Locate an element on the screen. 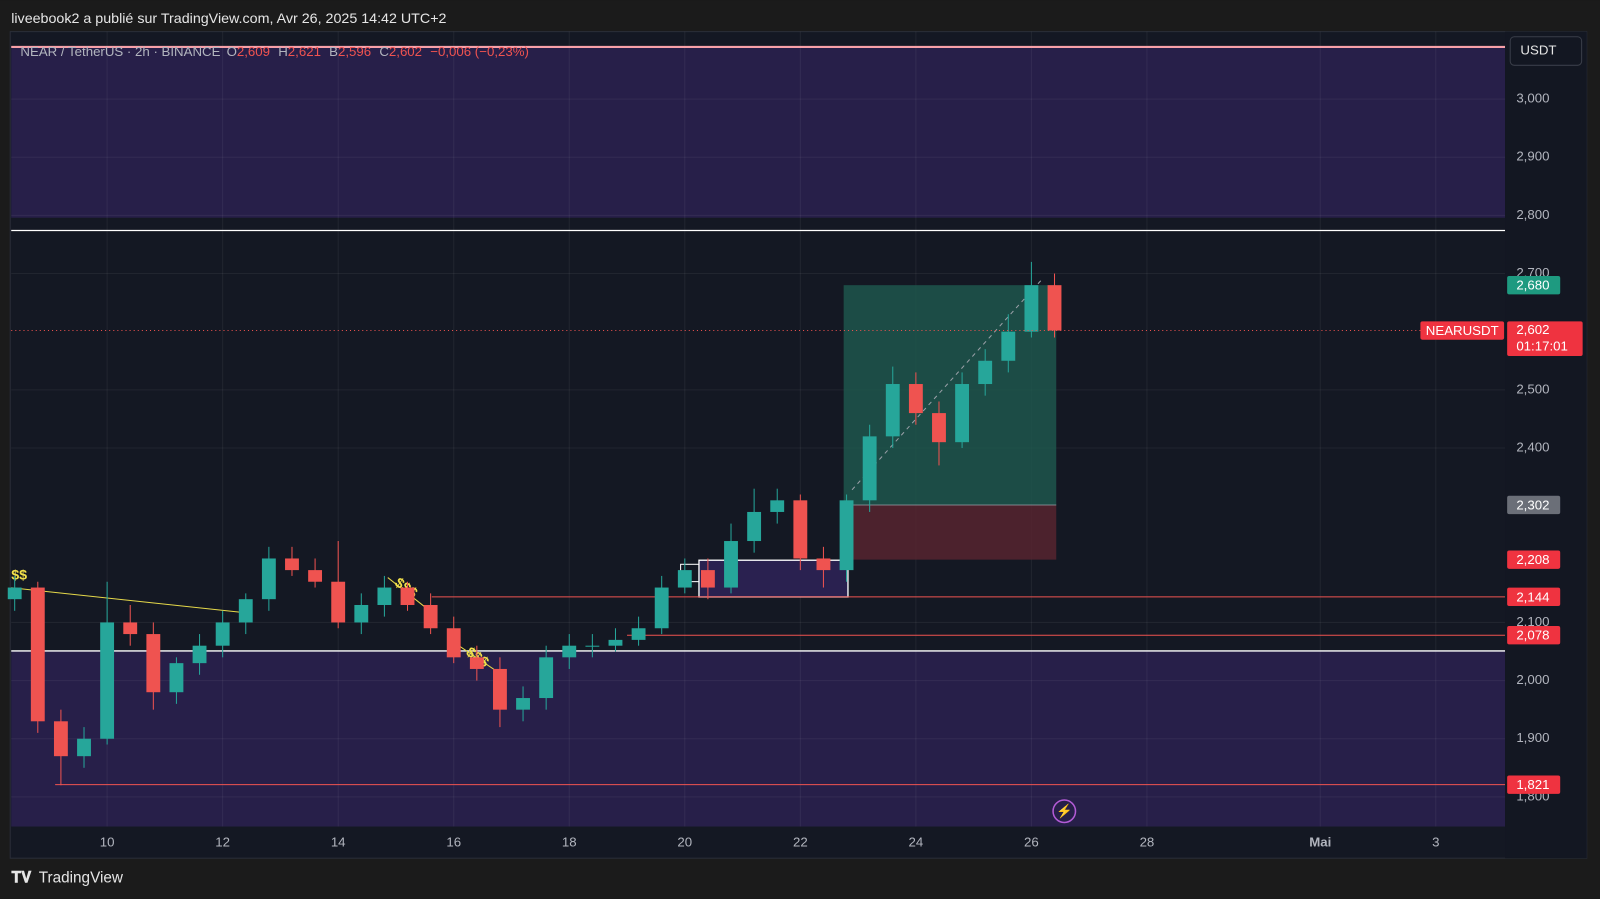  price-tag-label: 2,680 is located at coordinates (1532, 285).